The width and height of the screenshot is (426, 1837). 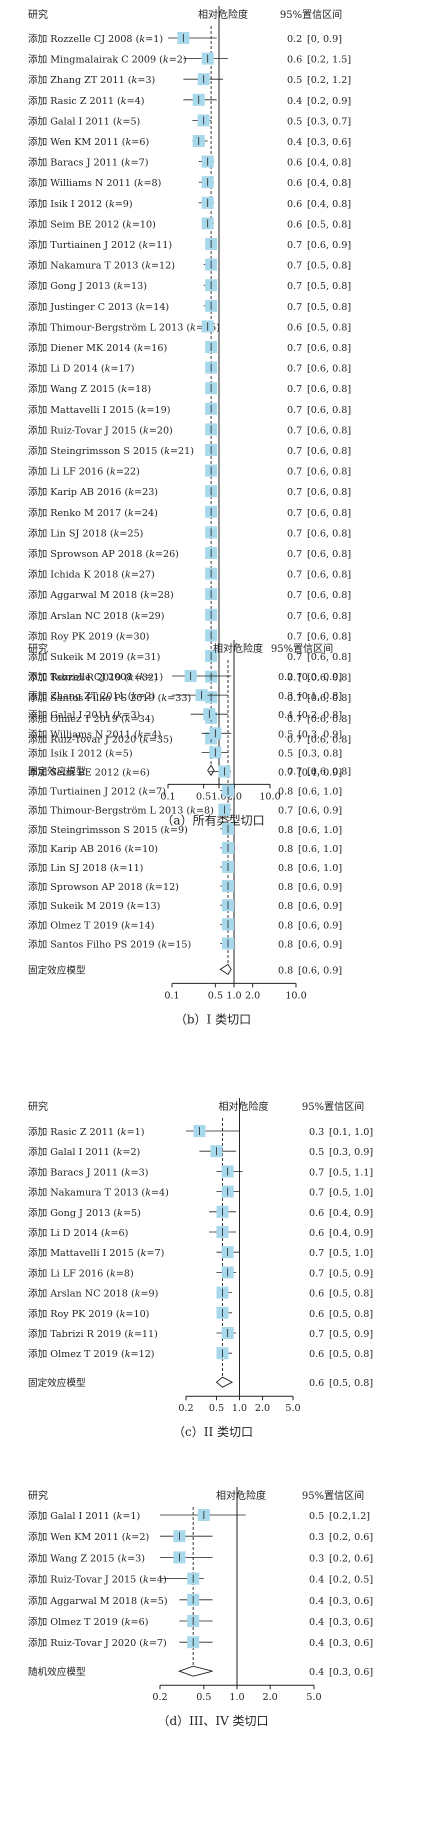 What do you see at coordinates (329, 121) in the screenshot?
I see `ci-value: [0.3, 0.7]` at bounding box center [329, 121].